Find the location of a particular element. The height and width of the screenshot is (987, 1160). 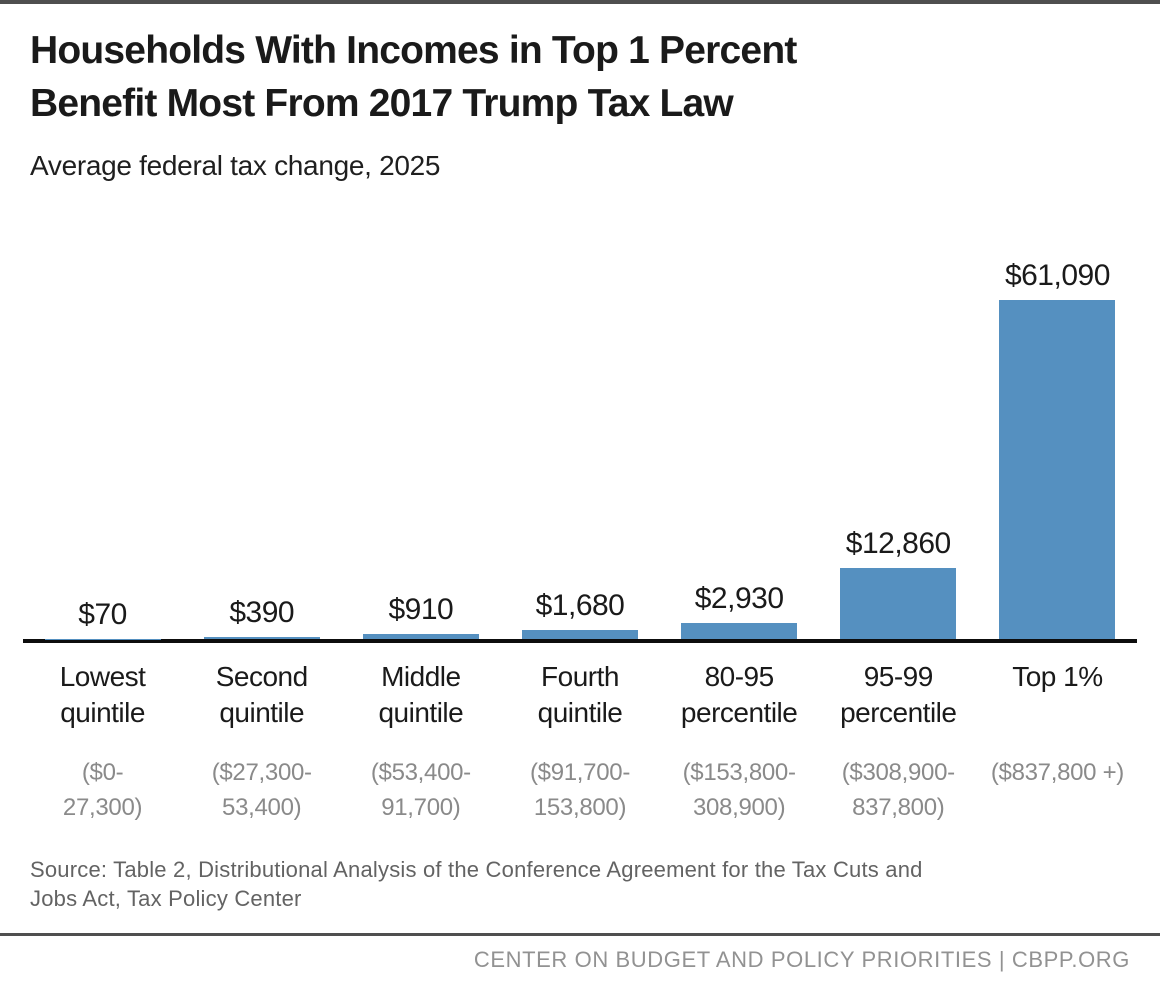

category-label: Lowest quintile is located at coordinates (102, 695).